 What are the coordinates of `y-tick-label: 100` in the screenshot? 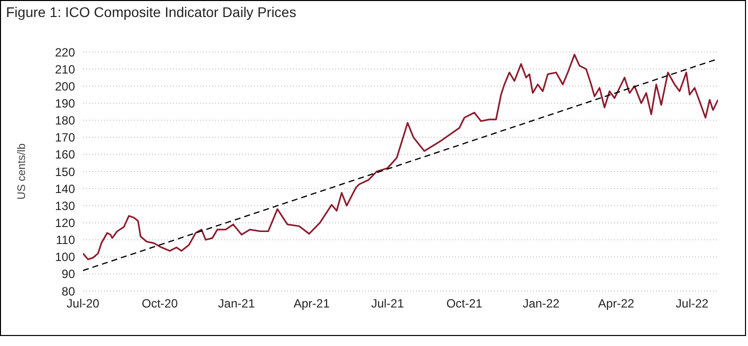 It's located at (65, 257).